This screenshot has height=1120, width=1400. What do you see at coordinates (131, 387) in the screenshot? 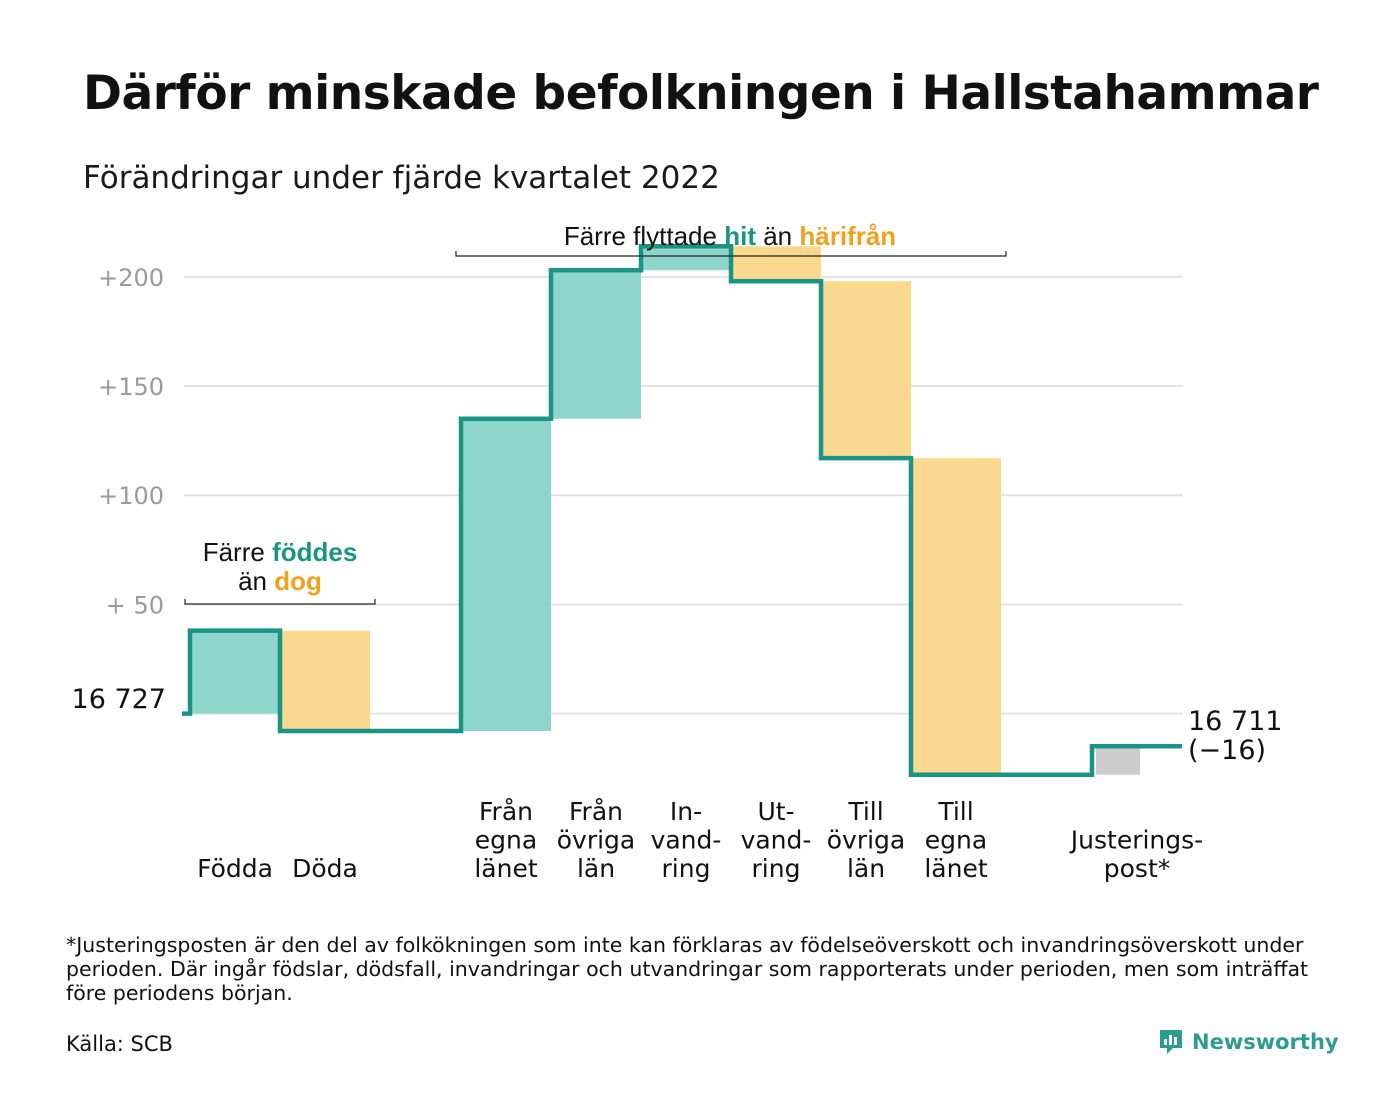
I see `y-tick-label: +150` at bounding box center [131, 387].